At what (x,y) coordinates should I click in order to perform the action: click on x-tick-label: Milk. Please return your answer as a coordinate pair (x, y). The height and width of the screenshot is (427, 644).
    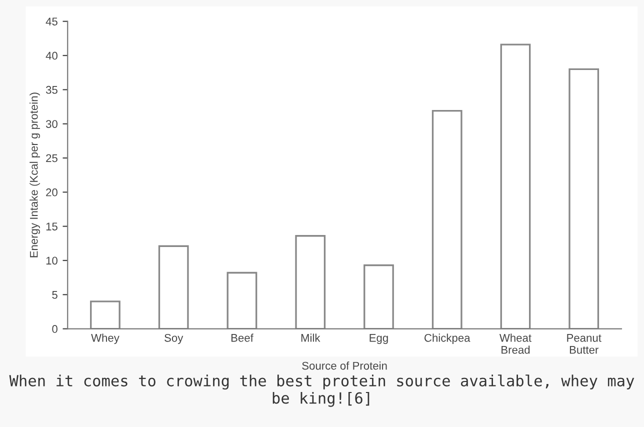
    Looking at the image, I should click on (310, 338).